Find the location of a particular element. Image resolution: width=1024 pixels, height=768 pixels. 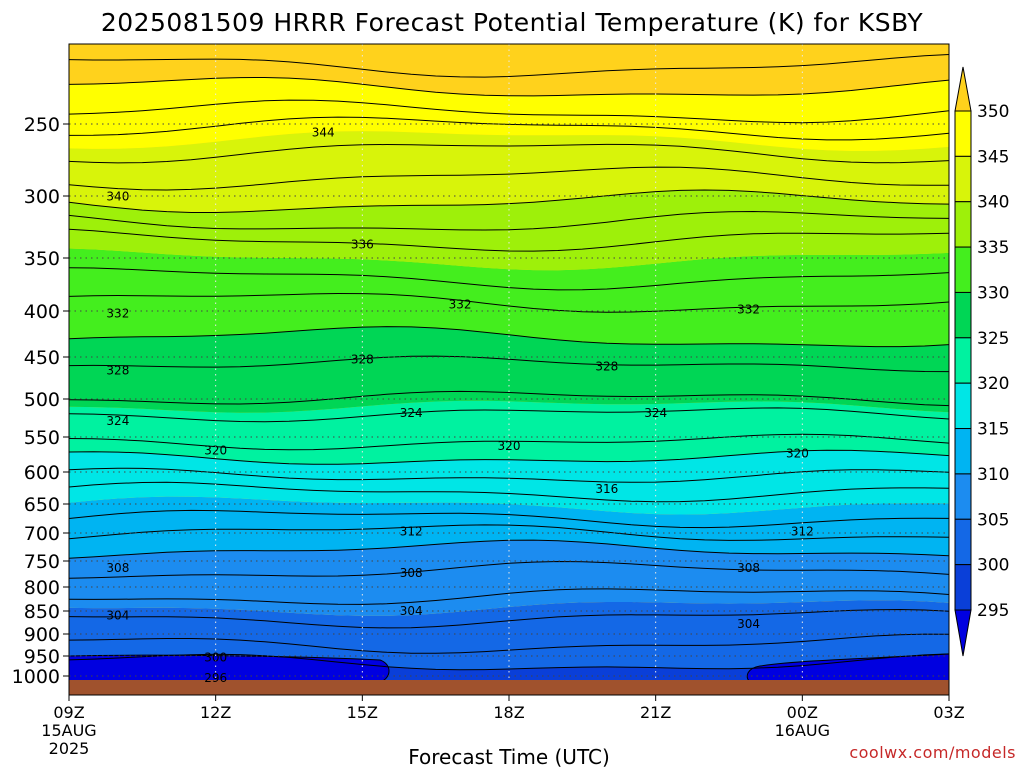

colorbar-label-300: 300 is located at coordinates (993, 566).